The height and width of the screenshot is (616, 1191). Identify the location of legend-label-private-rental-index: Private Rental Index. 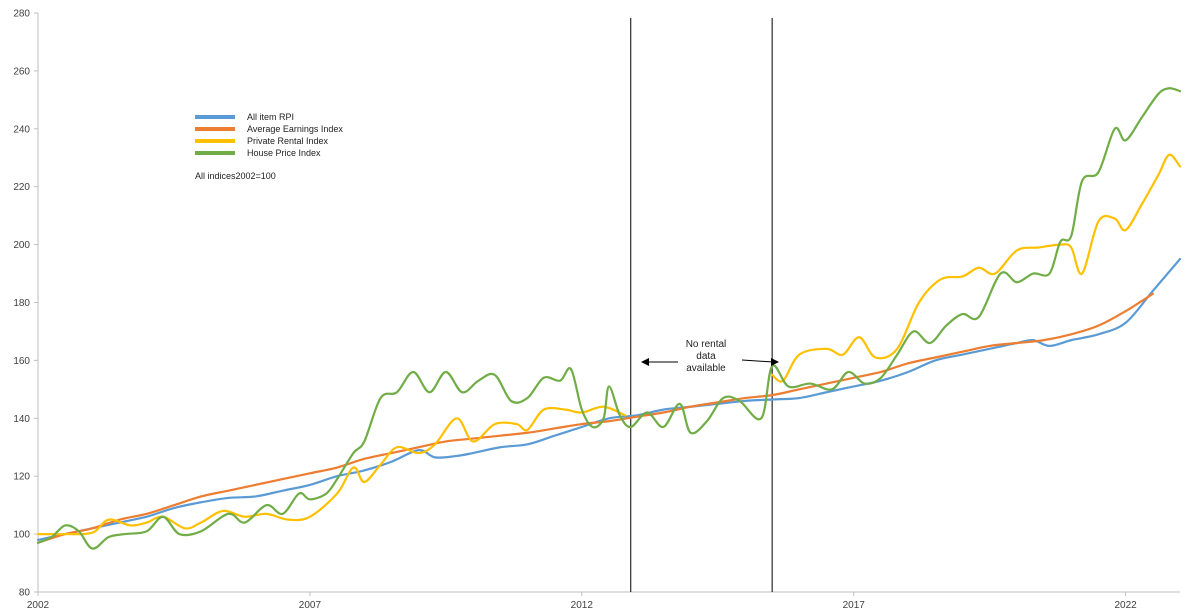
(288, 141).